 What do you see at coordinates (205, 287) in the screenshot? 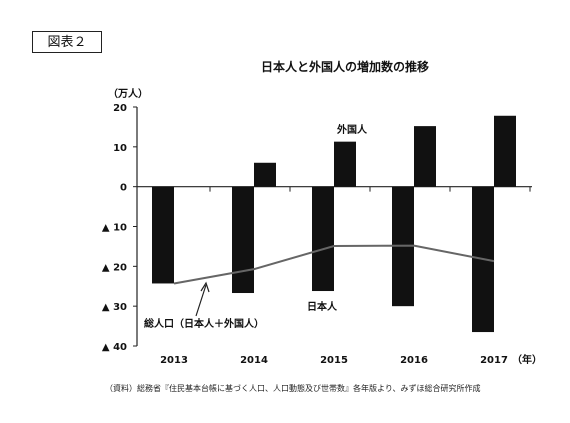
I see `arrow-head` at bounding box center [205, 287].